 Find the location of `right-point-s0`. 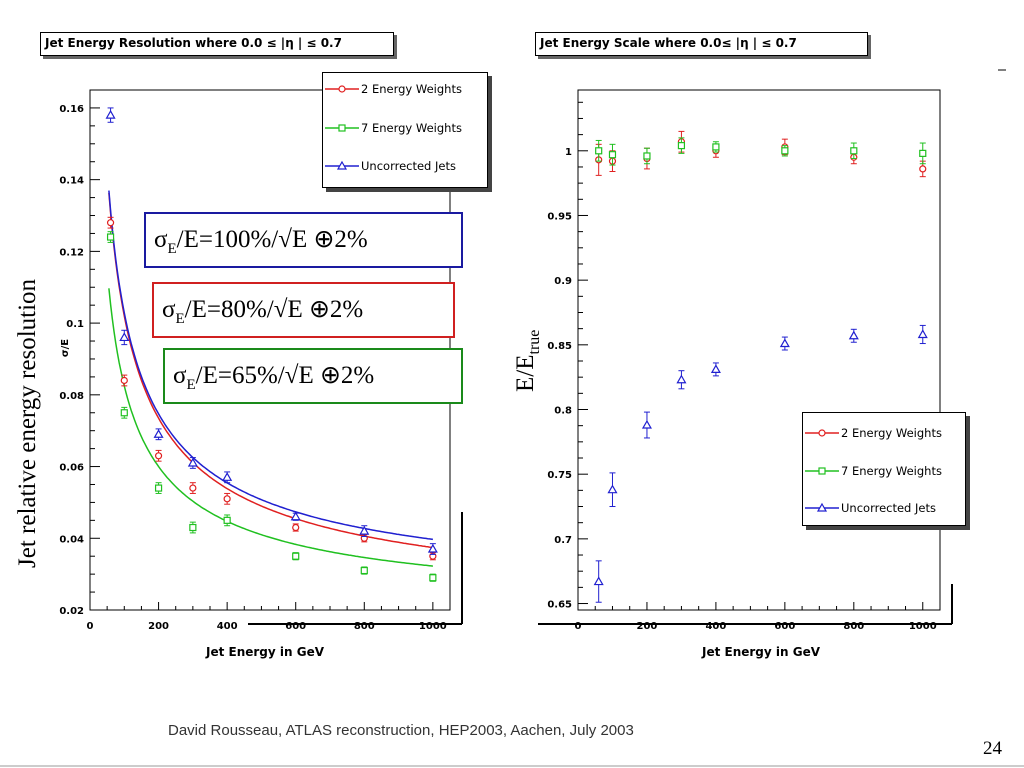

right-point-s0 is located at coordinates (923, 169).